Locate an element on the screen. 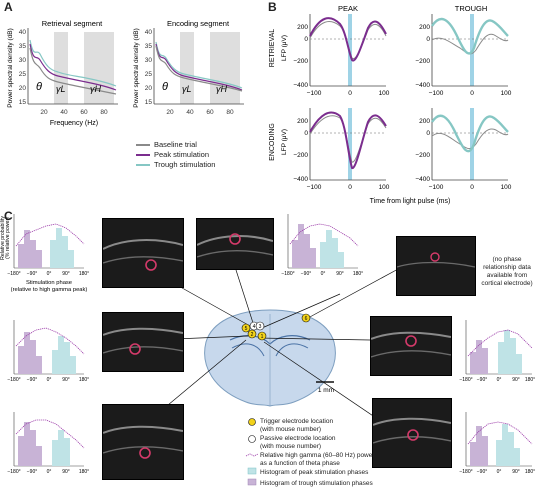 The width and height of the screenshot is (538, 493). a-ylabel: Power spectral density (dB) is located at coordinates (10, 67).